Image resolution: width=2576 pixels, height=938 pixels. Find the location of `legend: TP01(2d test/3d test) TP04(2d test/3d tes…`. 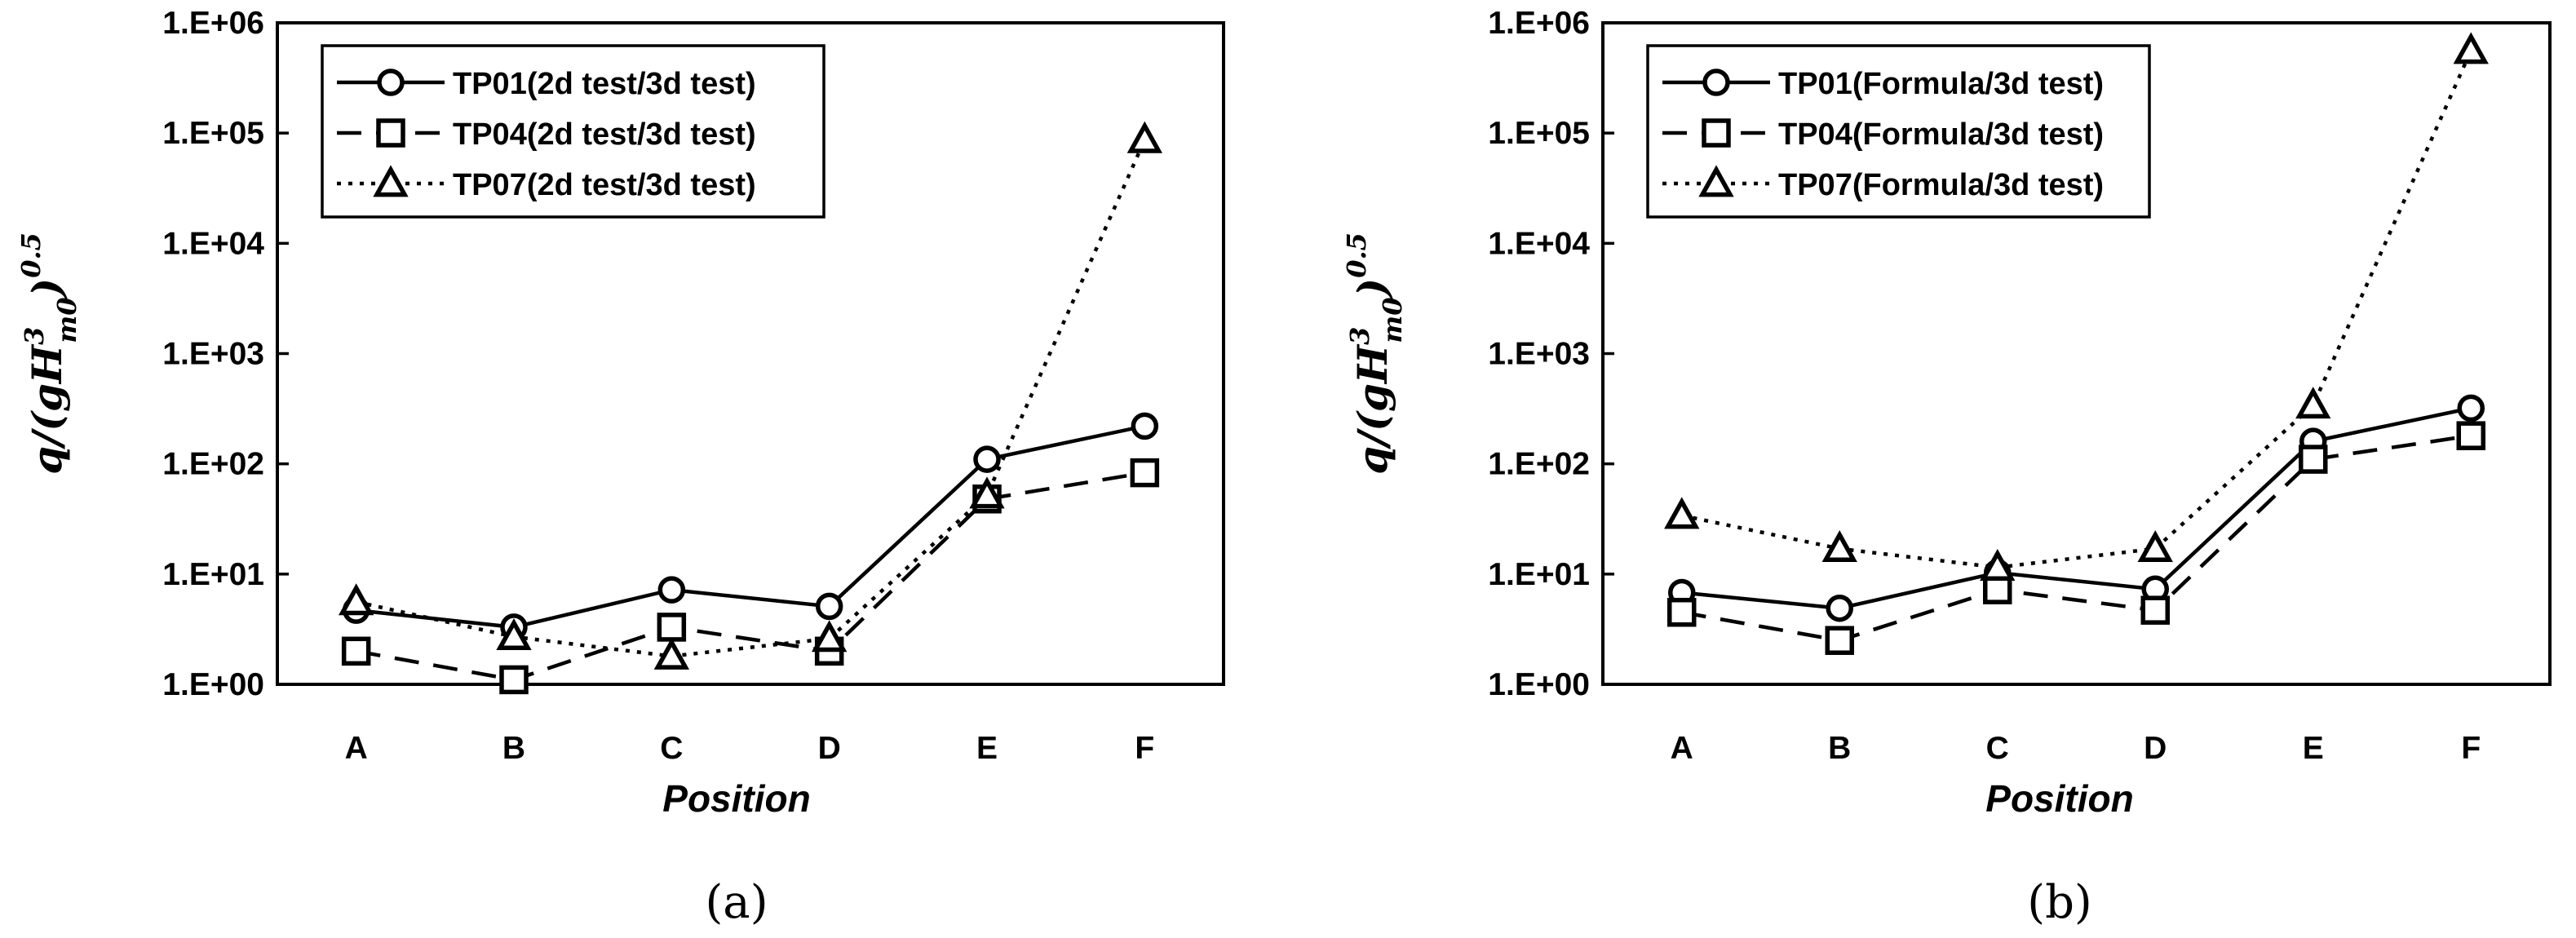

legend: TP01(2d test/3d test) TP04(2d test/3d tes… is located at coordinates (573, 131).